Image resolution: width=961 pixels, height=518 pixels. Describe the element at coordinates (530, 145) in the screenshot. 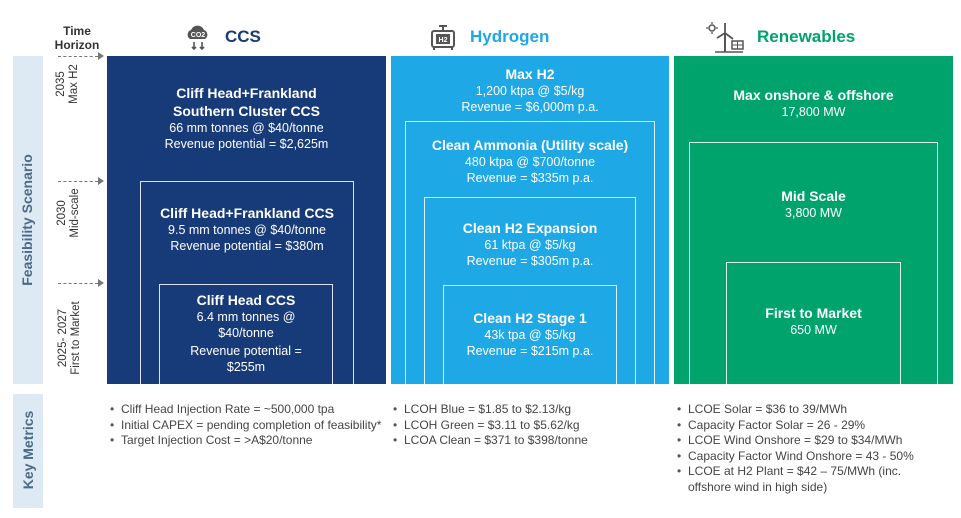

I see `hydrogen-ammonia-title: Clean Ammonia (Utility scale)` at that location.